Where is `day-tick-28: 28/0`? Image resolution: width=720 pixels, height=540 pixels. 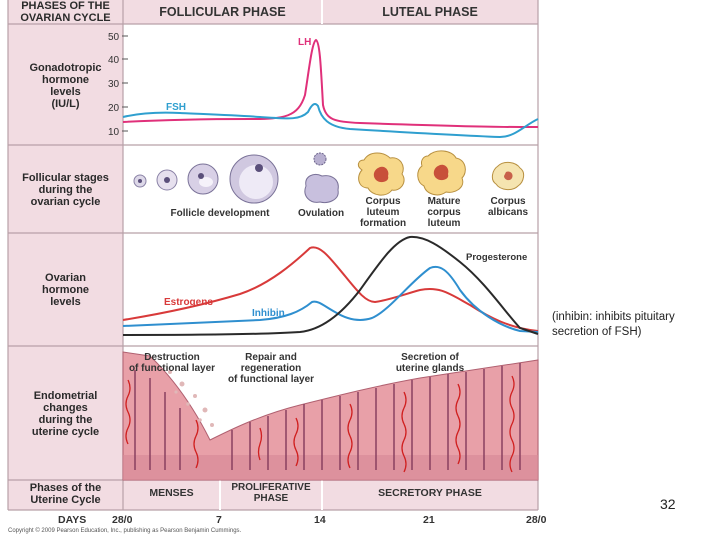 day-tick-28: 28/0 is located at coordinates (536, 520).